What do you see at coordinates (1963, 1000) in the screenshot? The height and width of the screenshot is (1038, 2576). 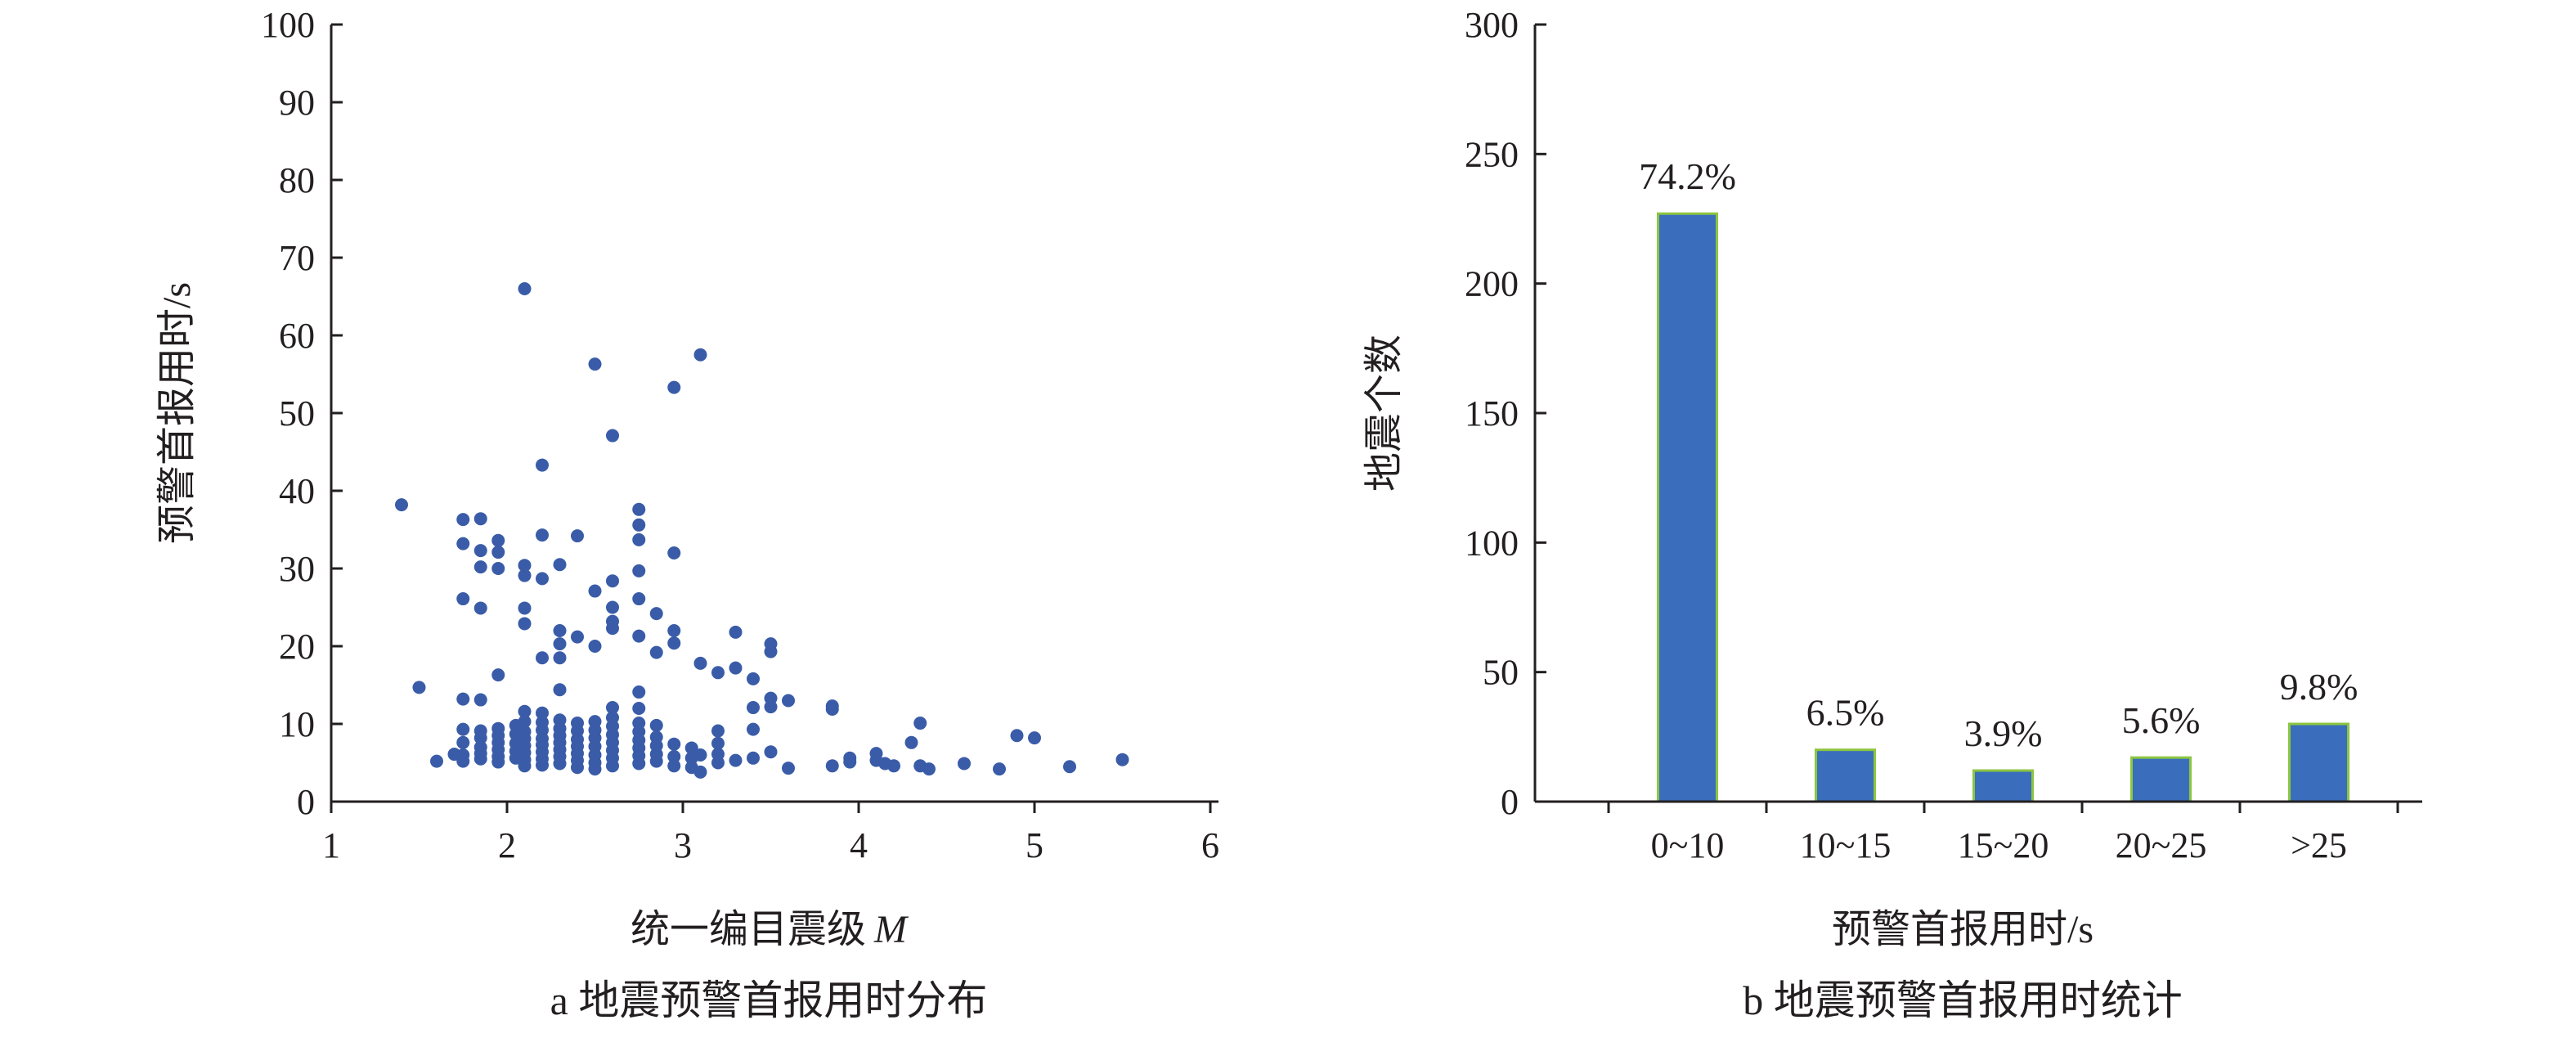 I see `bar-caption: b 地震预警首报用时统计` at bounding box center [1963, 1000].